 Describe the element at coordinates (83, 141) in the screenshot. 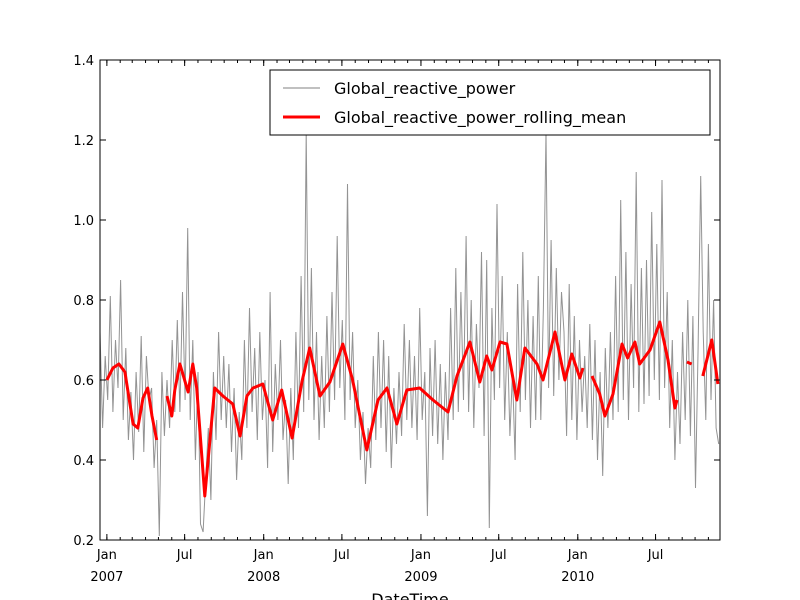

I see `y-tick-label: 1.2` at that location.